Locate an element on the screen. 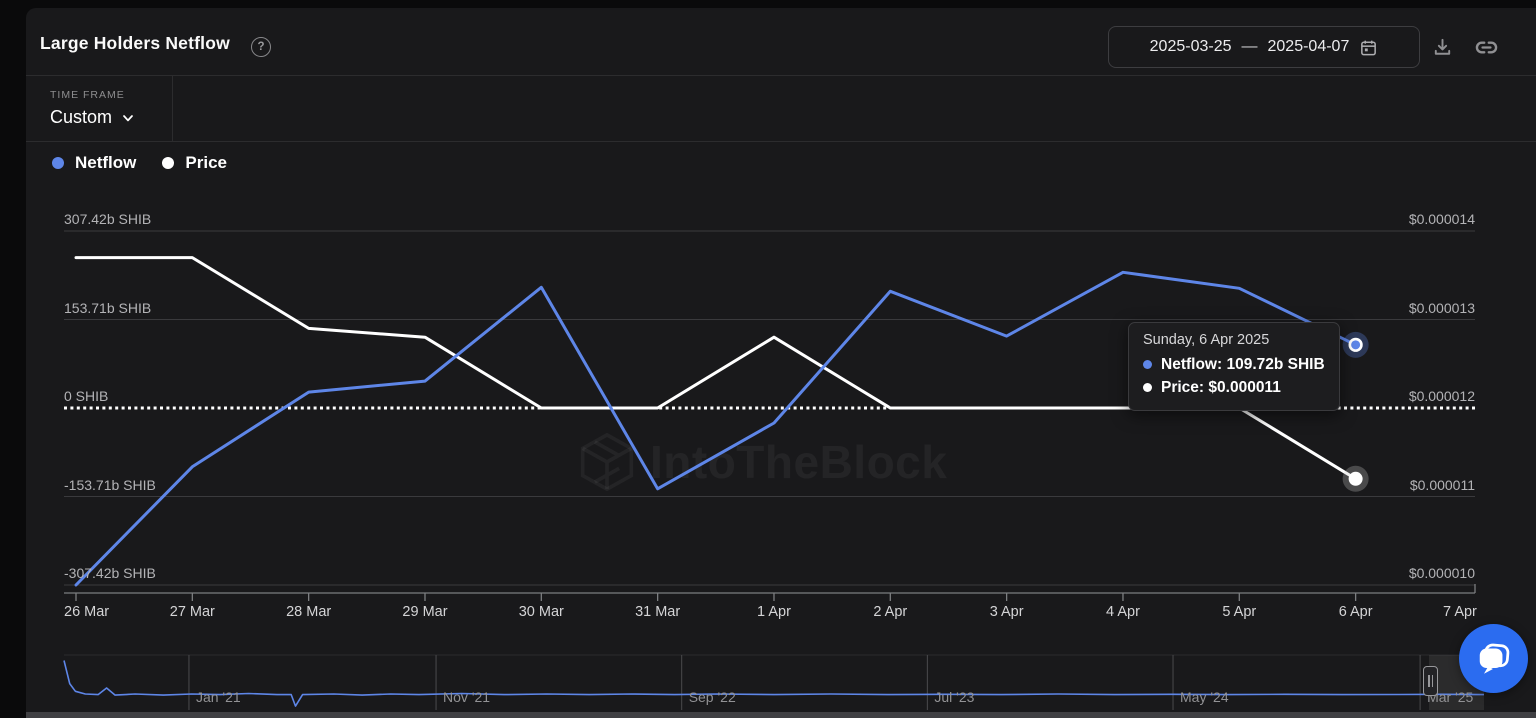 The width and height of the screenshot is (1536, 718). tooltip-price-label: Price: is located at coordinates (1183, 388).